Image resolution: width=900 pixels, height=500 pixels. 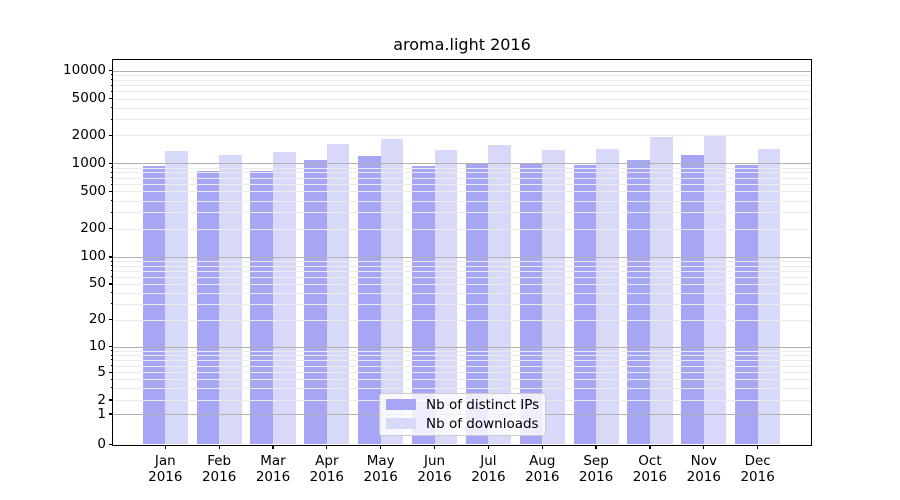 I want to click on x-tick-label-sep: Sep 2016, so click(x=596, y=469).